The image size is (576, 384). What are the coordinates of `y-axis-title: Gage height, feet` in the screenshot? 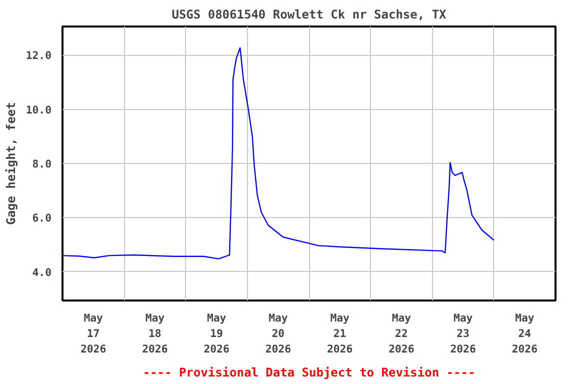 It's located at (11, 163).